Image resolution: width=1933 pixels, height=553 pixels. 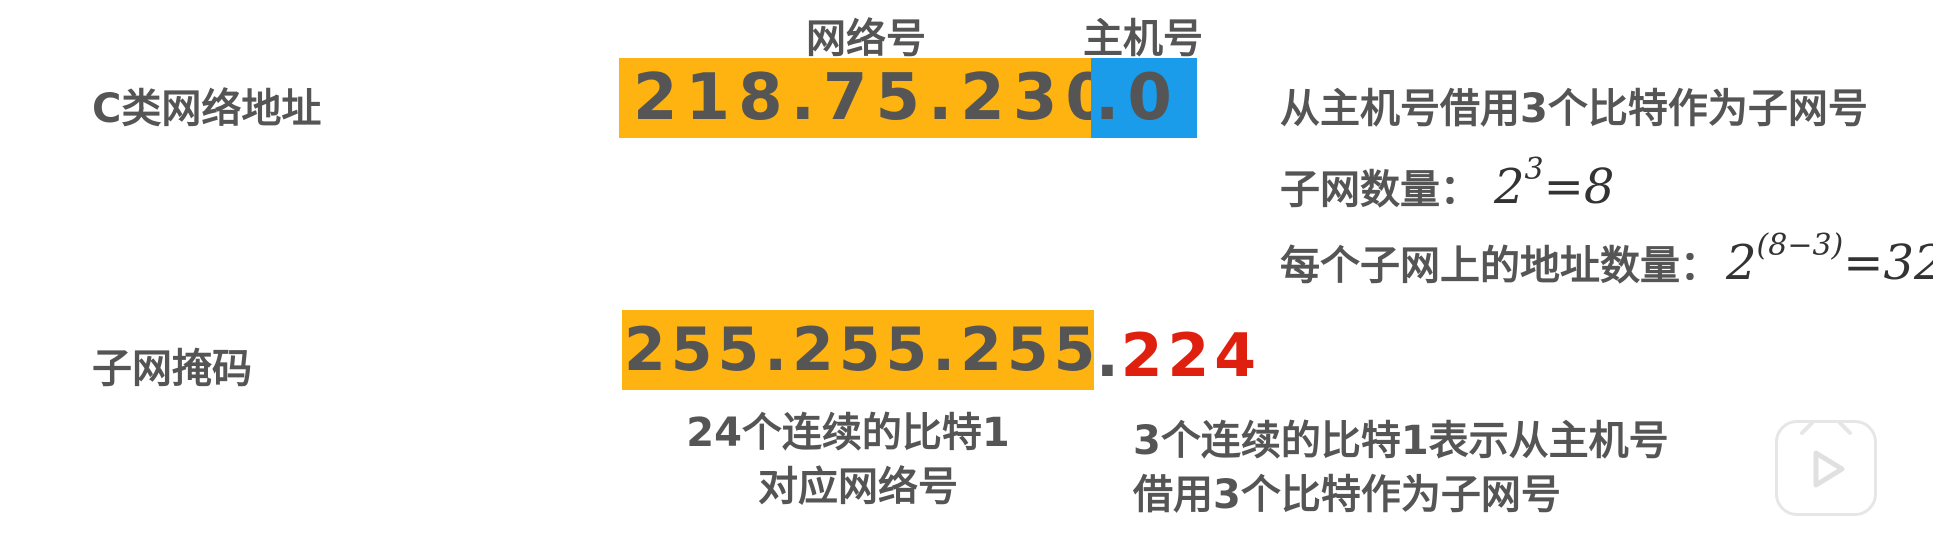 What do you see at coordinates (1401, 441) in the screenshot?
I see `caption-right-line1: 3个连续的比特1表示从主机号` at bounding box center [1401, 441].